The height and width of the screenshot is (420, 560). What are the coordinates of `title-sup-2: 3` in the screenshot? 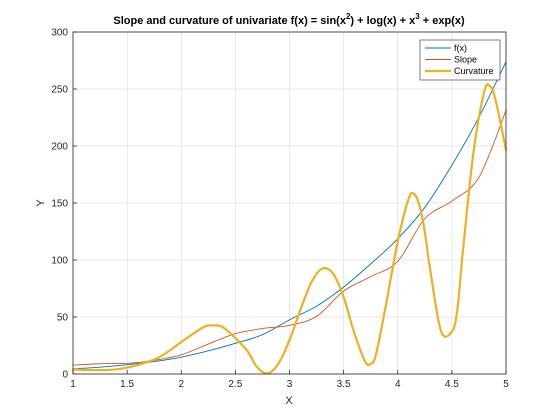 It's located at (417, 16).